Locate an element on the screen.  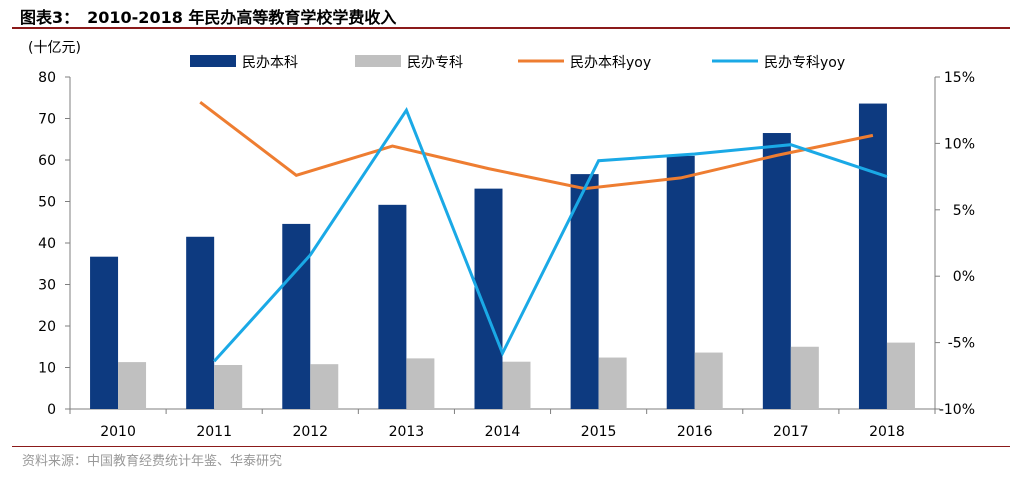
chart-title: 图表3： 2010-2018 年民办高等教育学校学费收入 is located at coordinates (208, 17).